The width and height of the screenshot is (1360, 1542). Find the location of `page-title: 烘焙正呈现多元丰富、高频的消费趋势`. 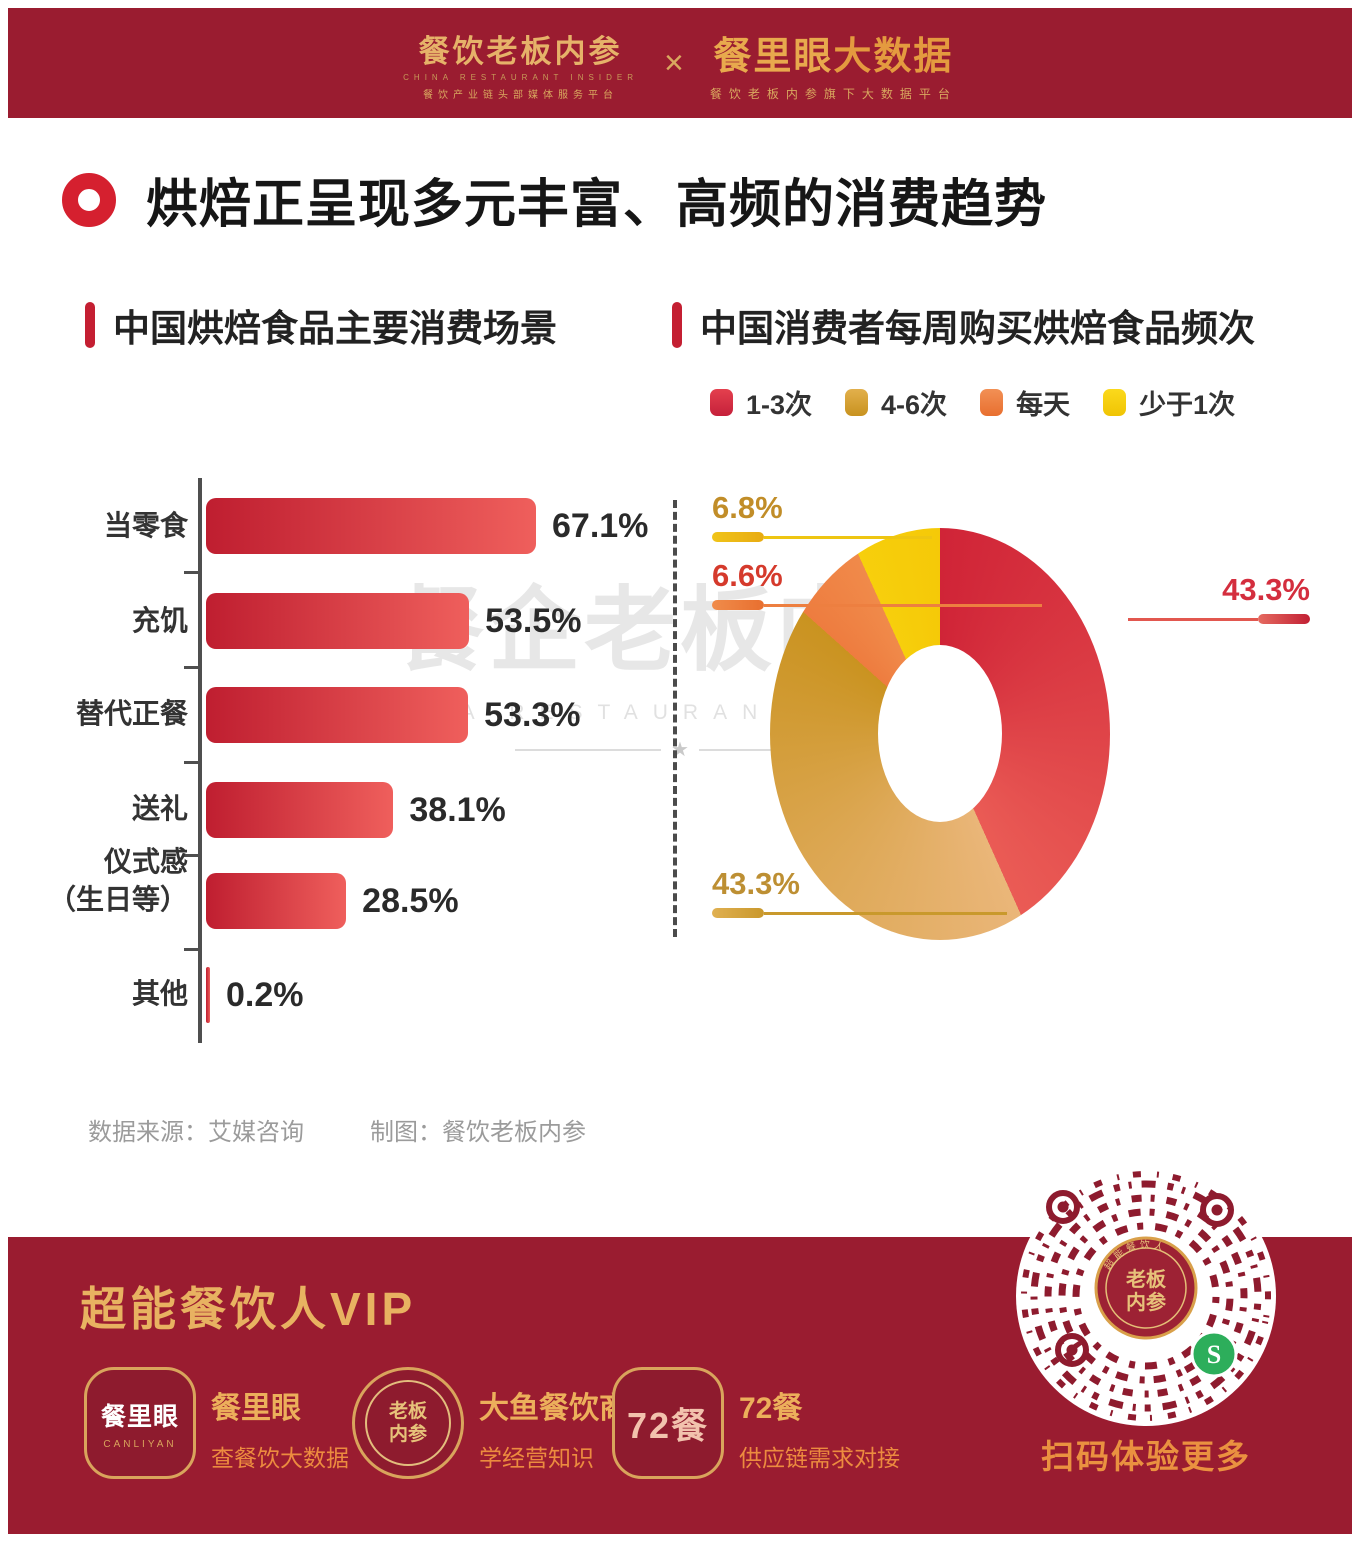

page-title: 烘焙正呈现多元丰富、高频的消费趋势 is located at coordinates (597, 205).